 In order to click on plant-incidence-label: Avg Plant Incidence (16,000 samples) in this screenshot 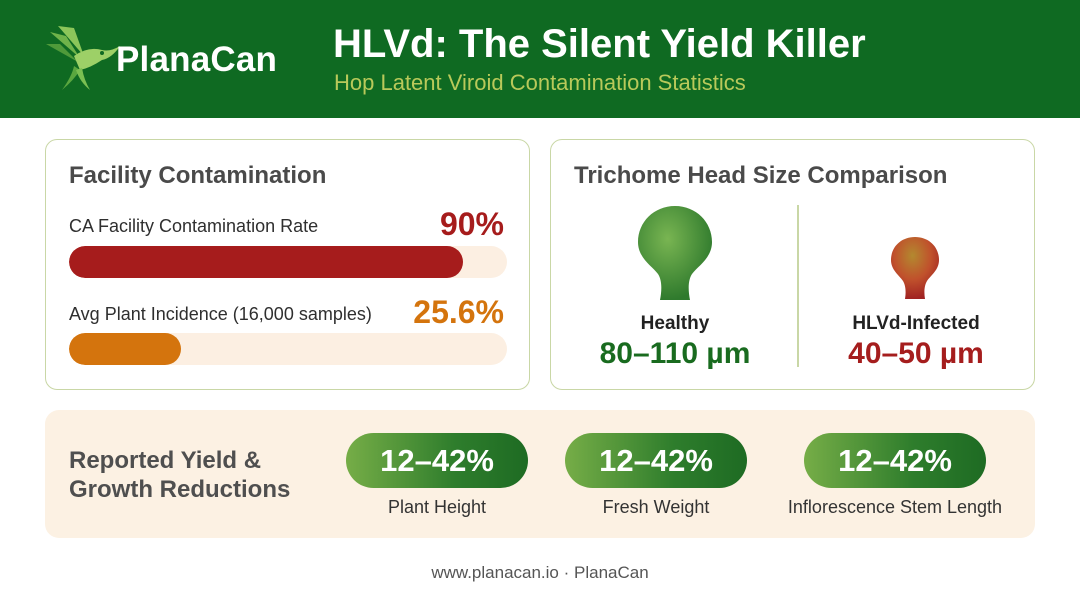, I will do `click(220, 314)`.